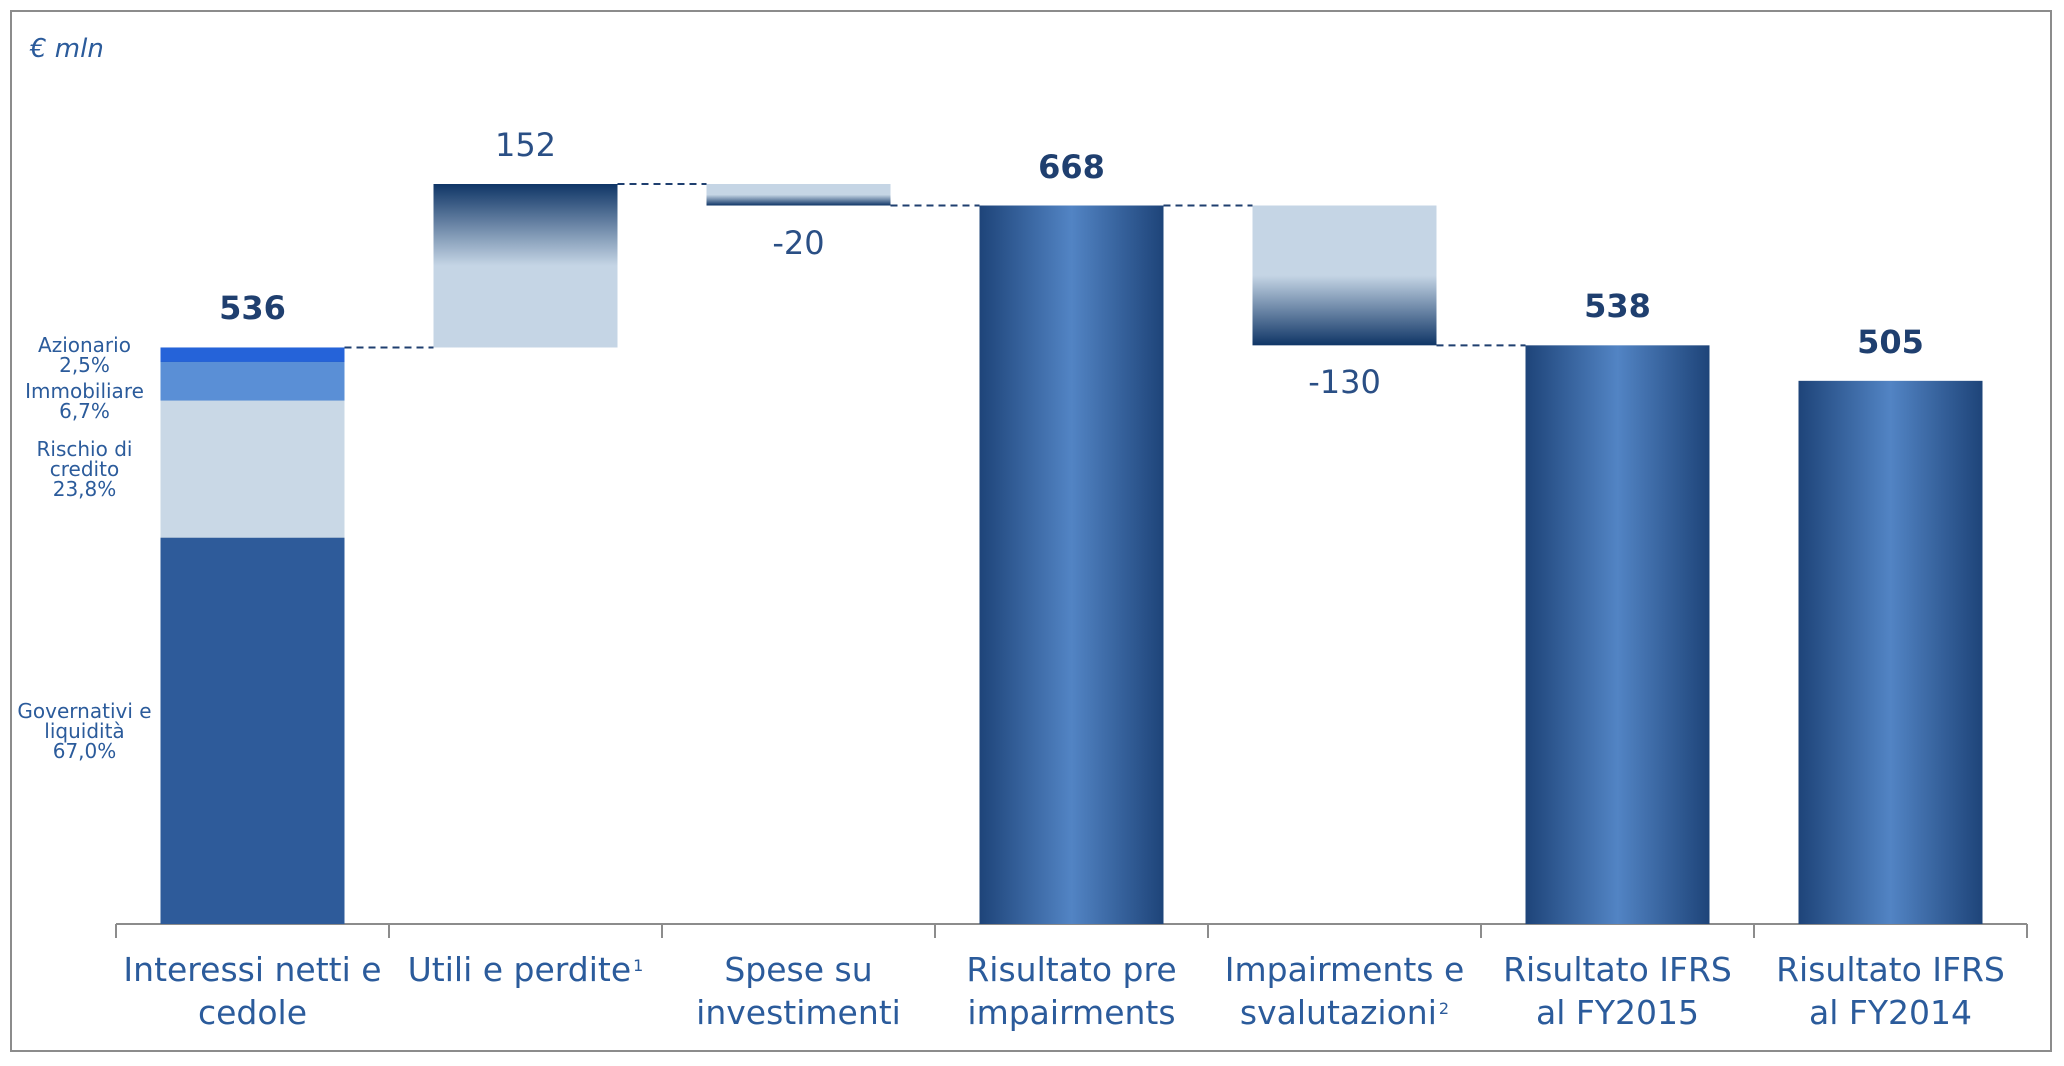  What do you see at coordinates (638, 965) in the screenshot?
I see `footnote-mark: 1` at bounding box center [638, 965].